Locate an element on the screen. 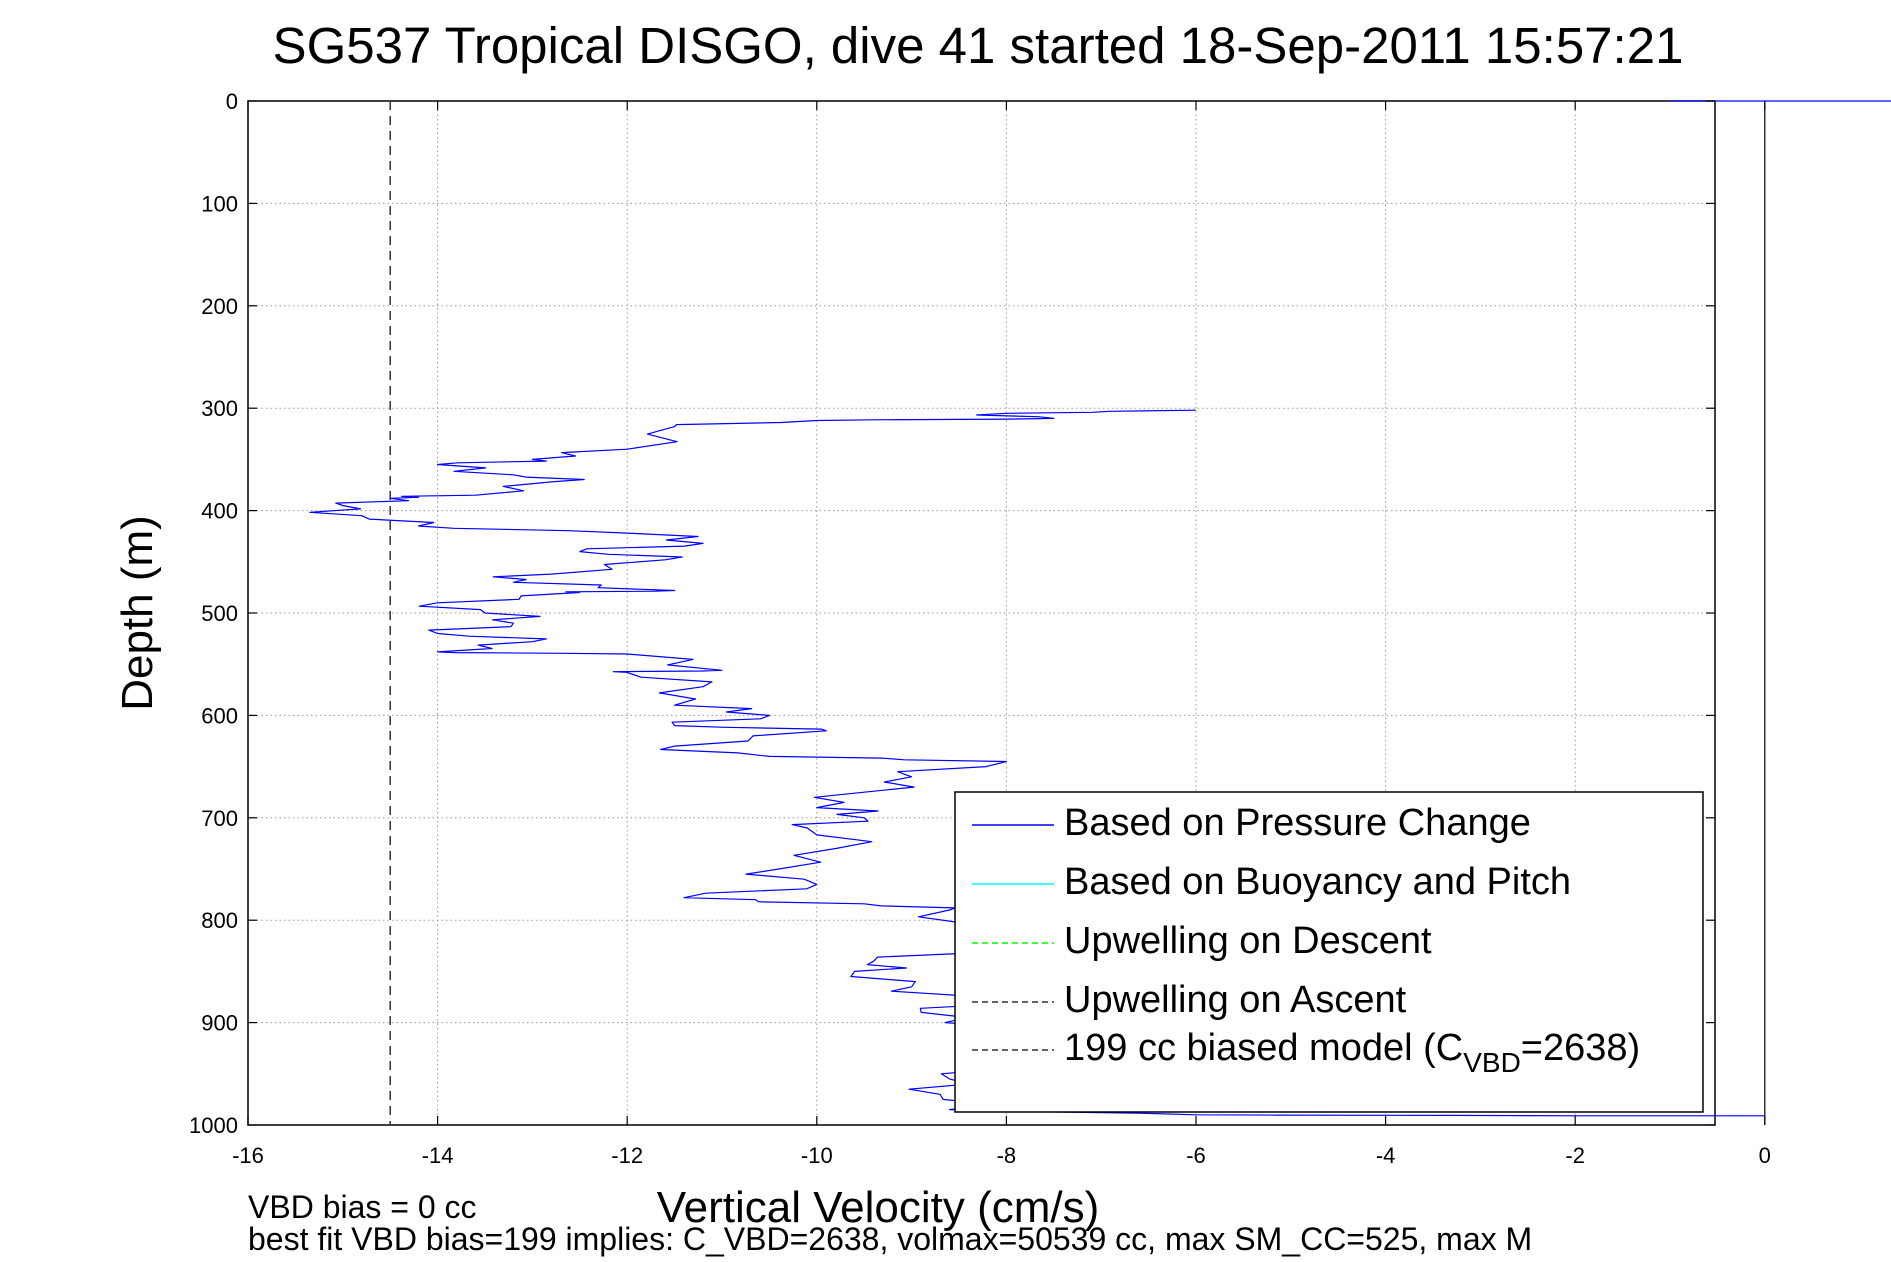 Image resolution: width=1891 pixels, height=1262 pixels. y-tick-label: 200 is located at coordinates (219, 306).